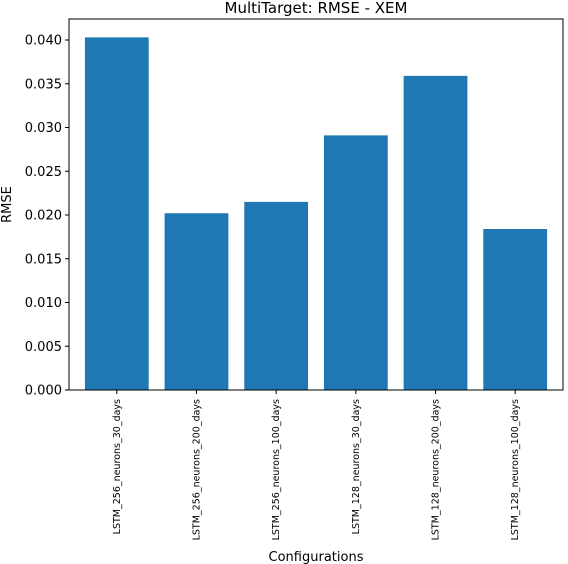  I want to click on x-tick-label-2: LSTM_256_neurons_200_days, so click(196, 469).